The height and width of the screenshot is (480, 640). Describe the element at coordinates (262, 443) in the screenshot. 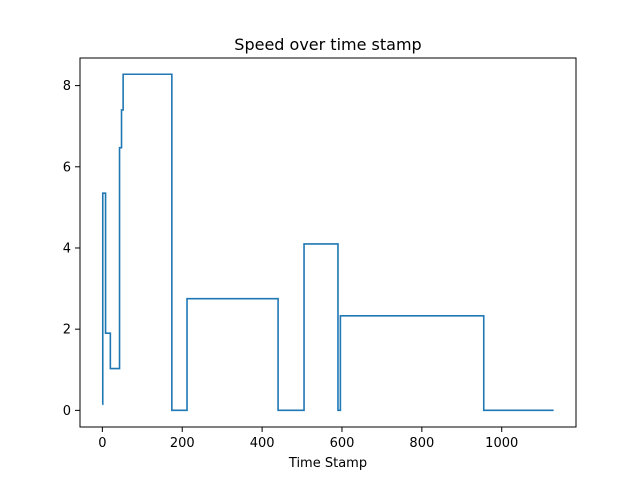

I see `x-tick-label: 400` at that location.